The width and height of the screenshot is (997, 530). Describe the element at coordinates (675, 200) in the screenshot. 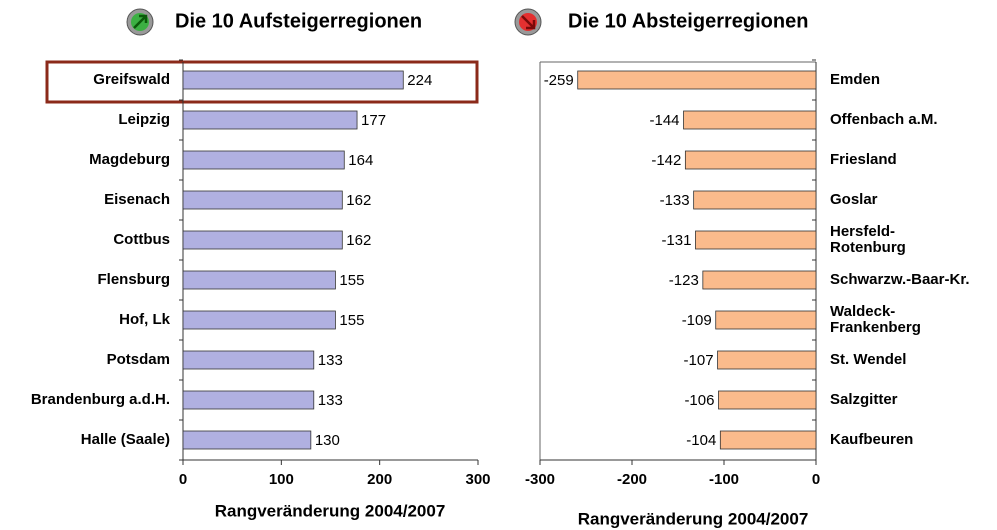

I see `value-label: -133` at that location.